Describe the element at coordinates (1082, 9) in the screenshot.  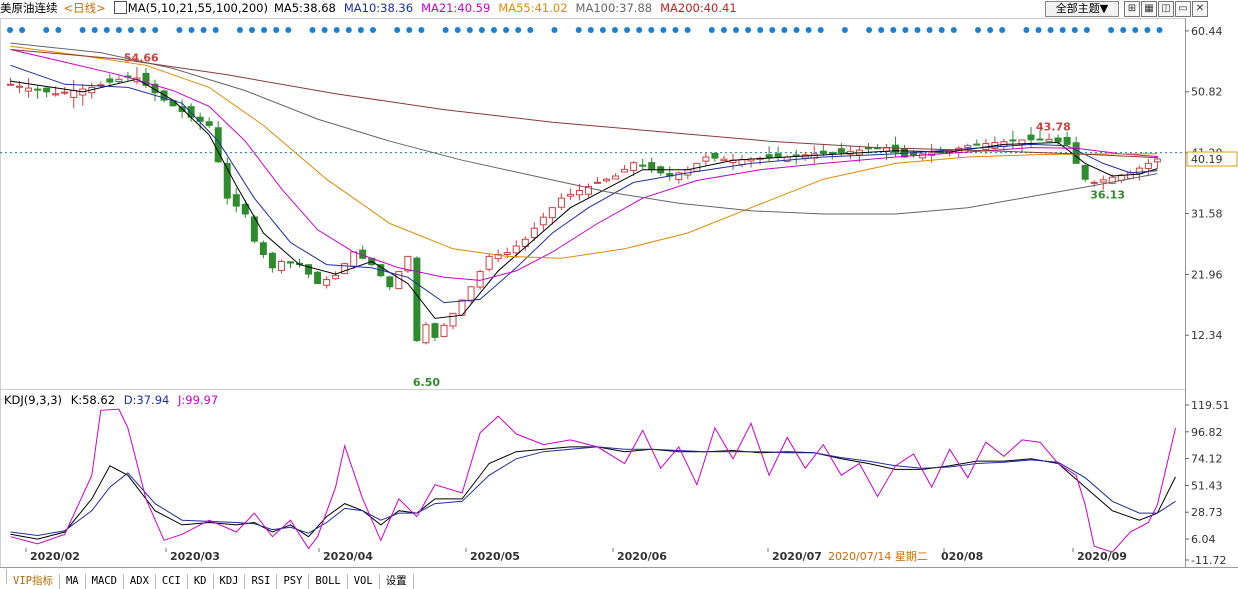
I see `theme-dropdown-button: 全部主题▼` at that location.